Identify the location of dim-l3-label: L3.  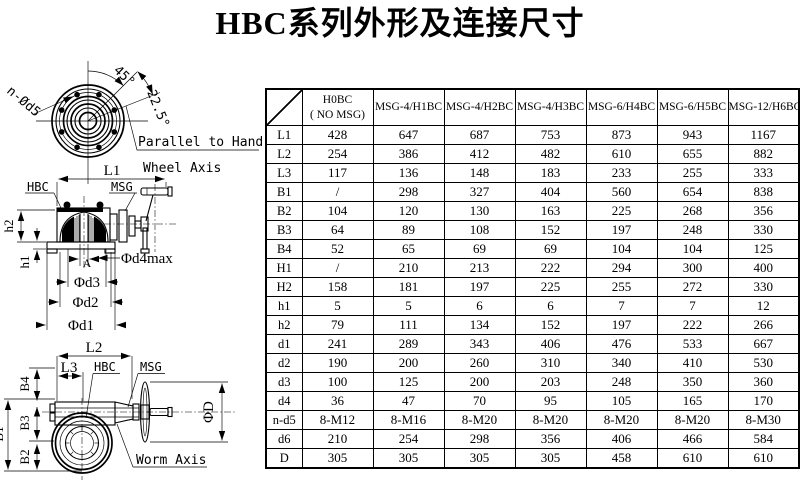
(69, 368).